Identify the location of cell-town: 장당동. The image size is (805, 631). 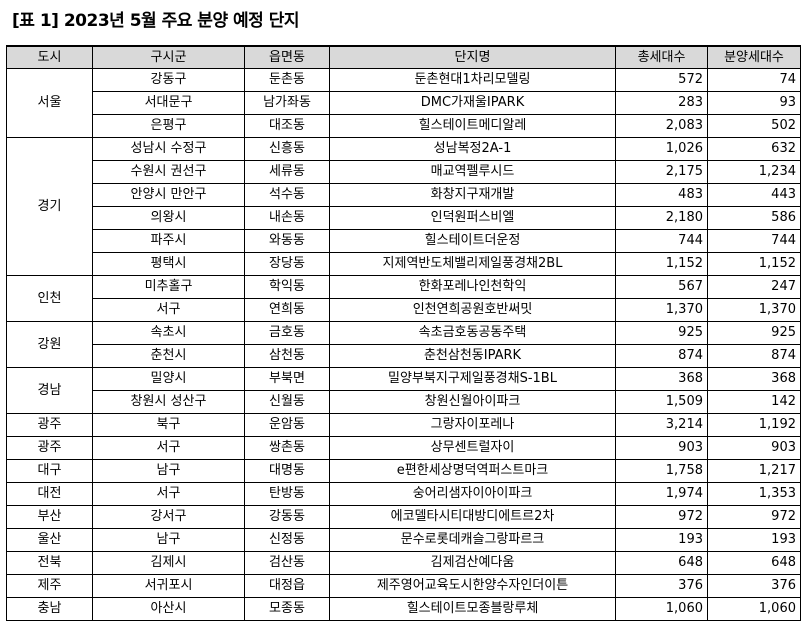
(287, 264).